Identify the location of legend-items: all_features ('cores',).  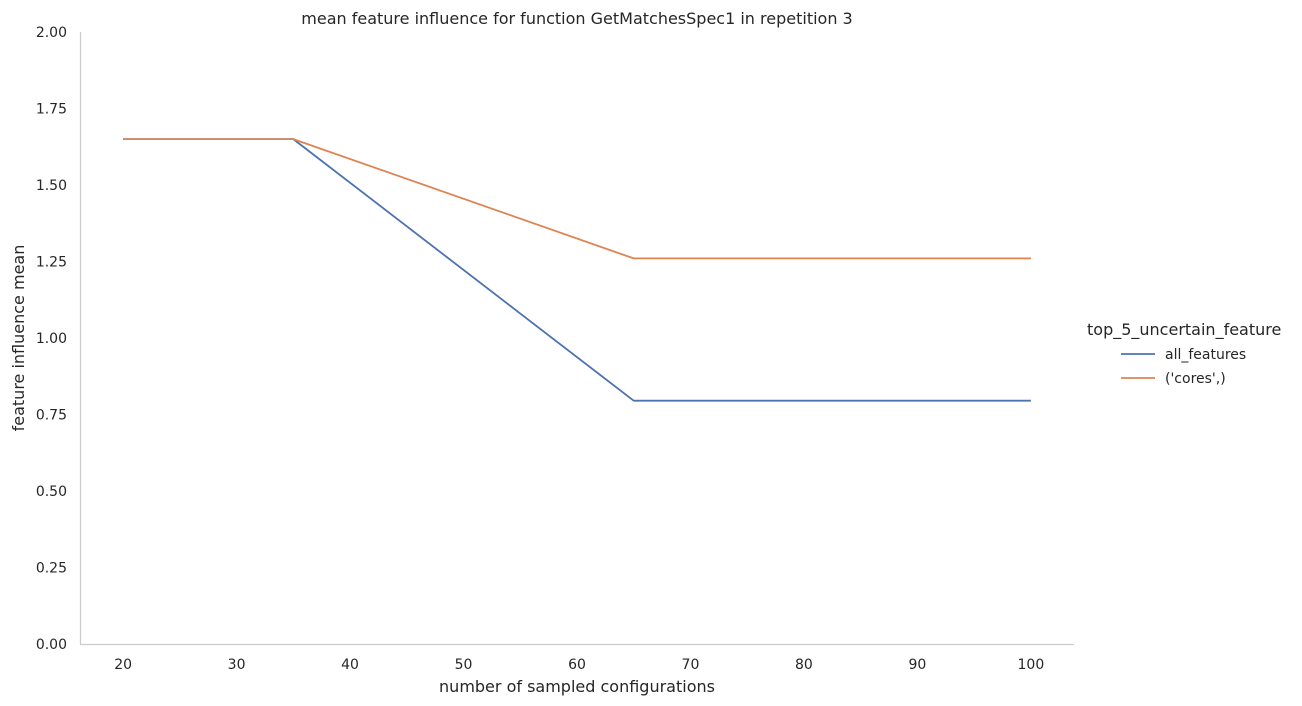
(1183, 367).